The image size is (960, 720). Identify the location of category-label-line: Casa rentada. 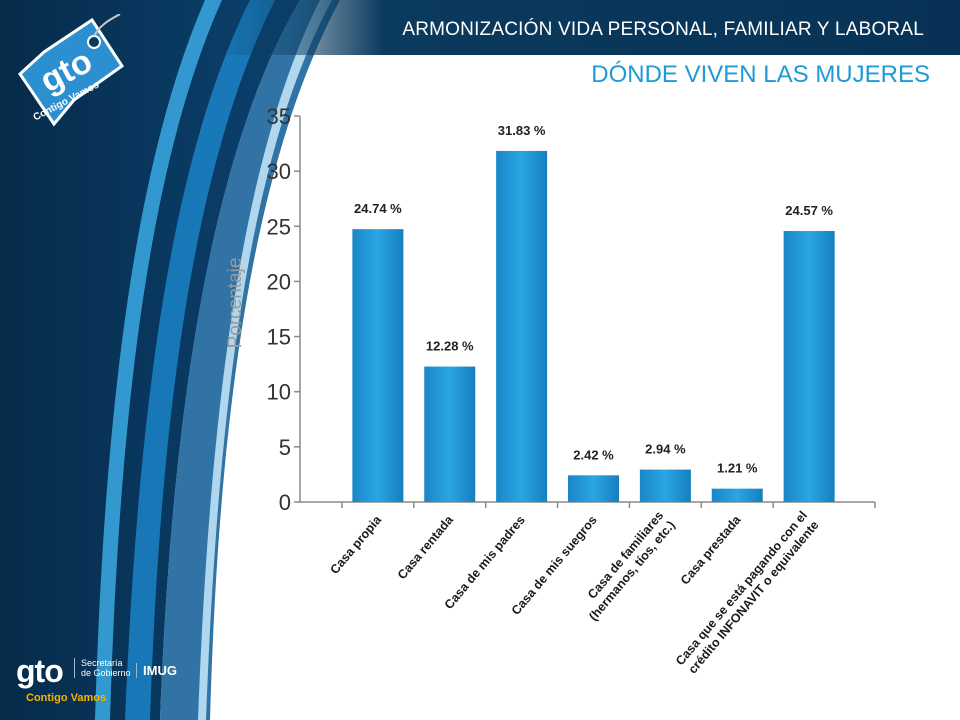
(426, 547).